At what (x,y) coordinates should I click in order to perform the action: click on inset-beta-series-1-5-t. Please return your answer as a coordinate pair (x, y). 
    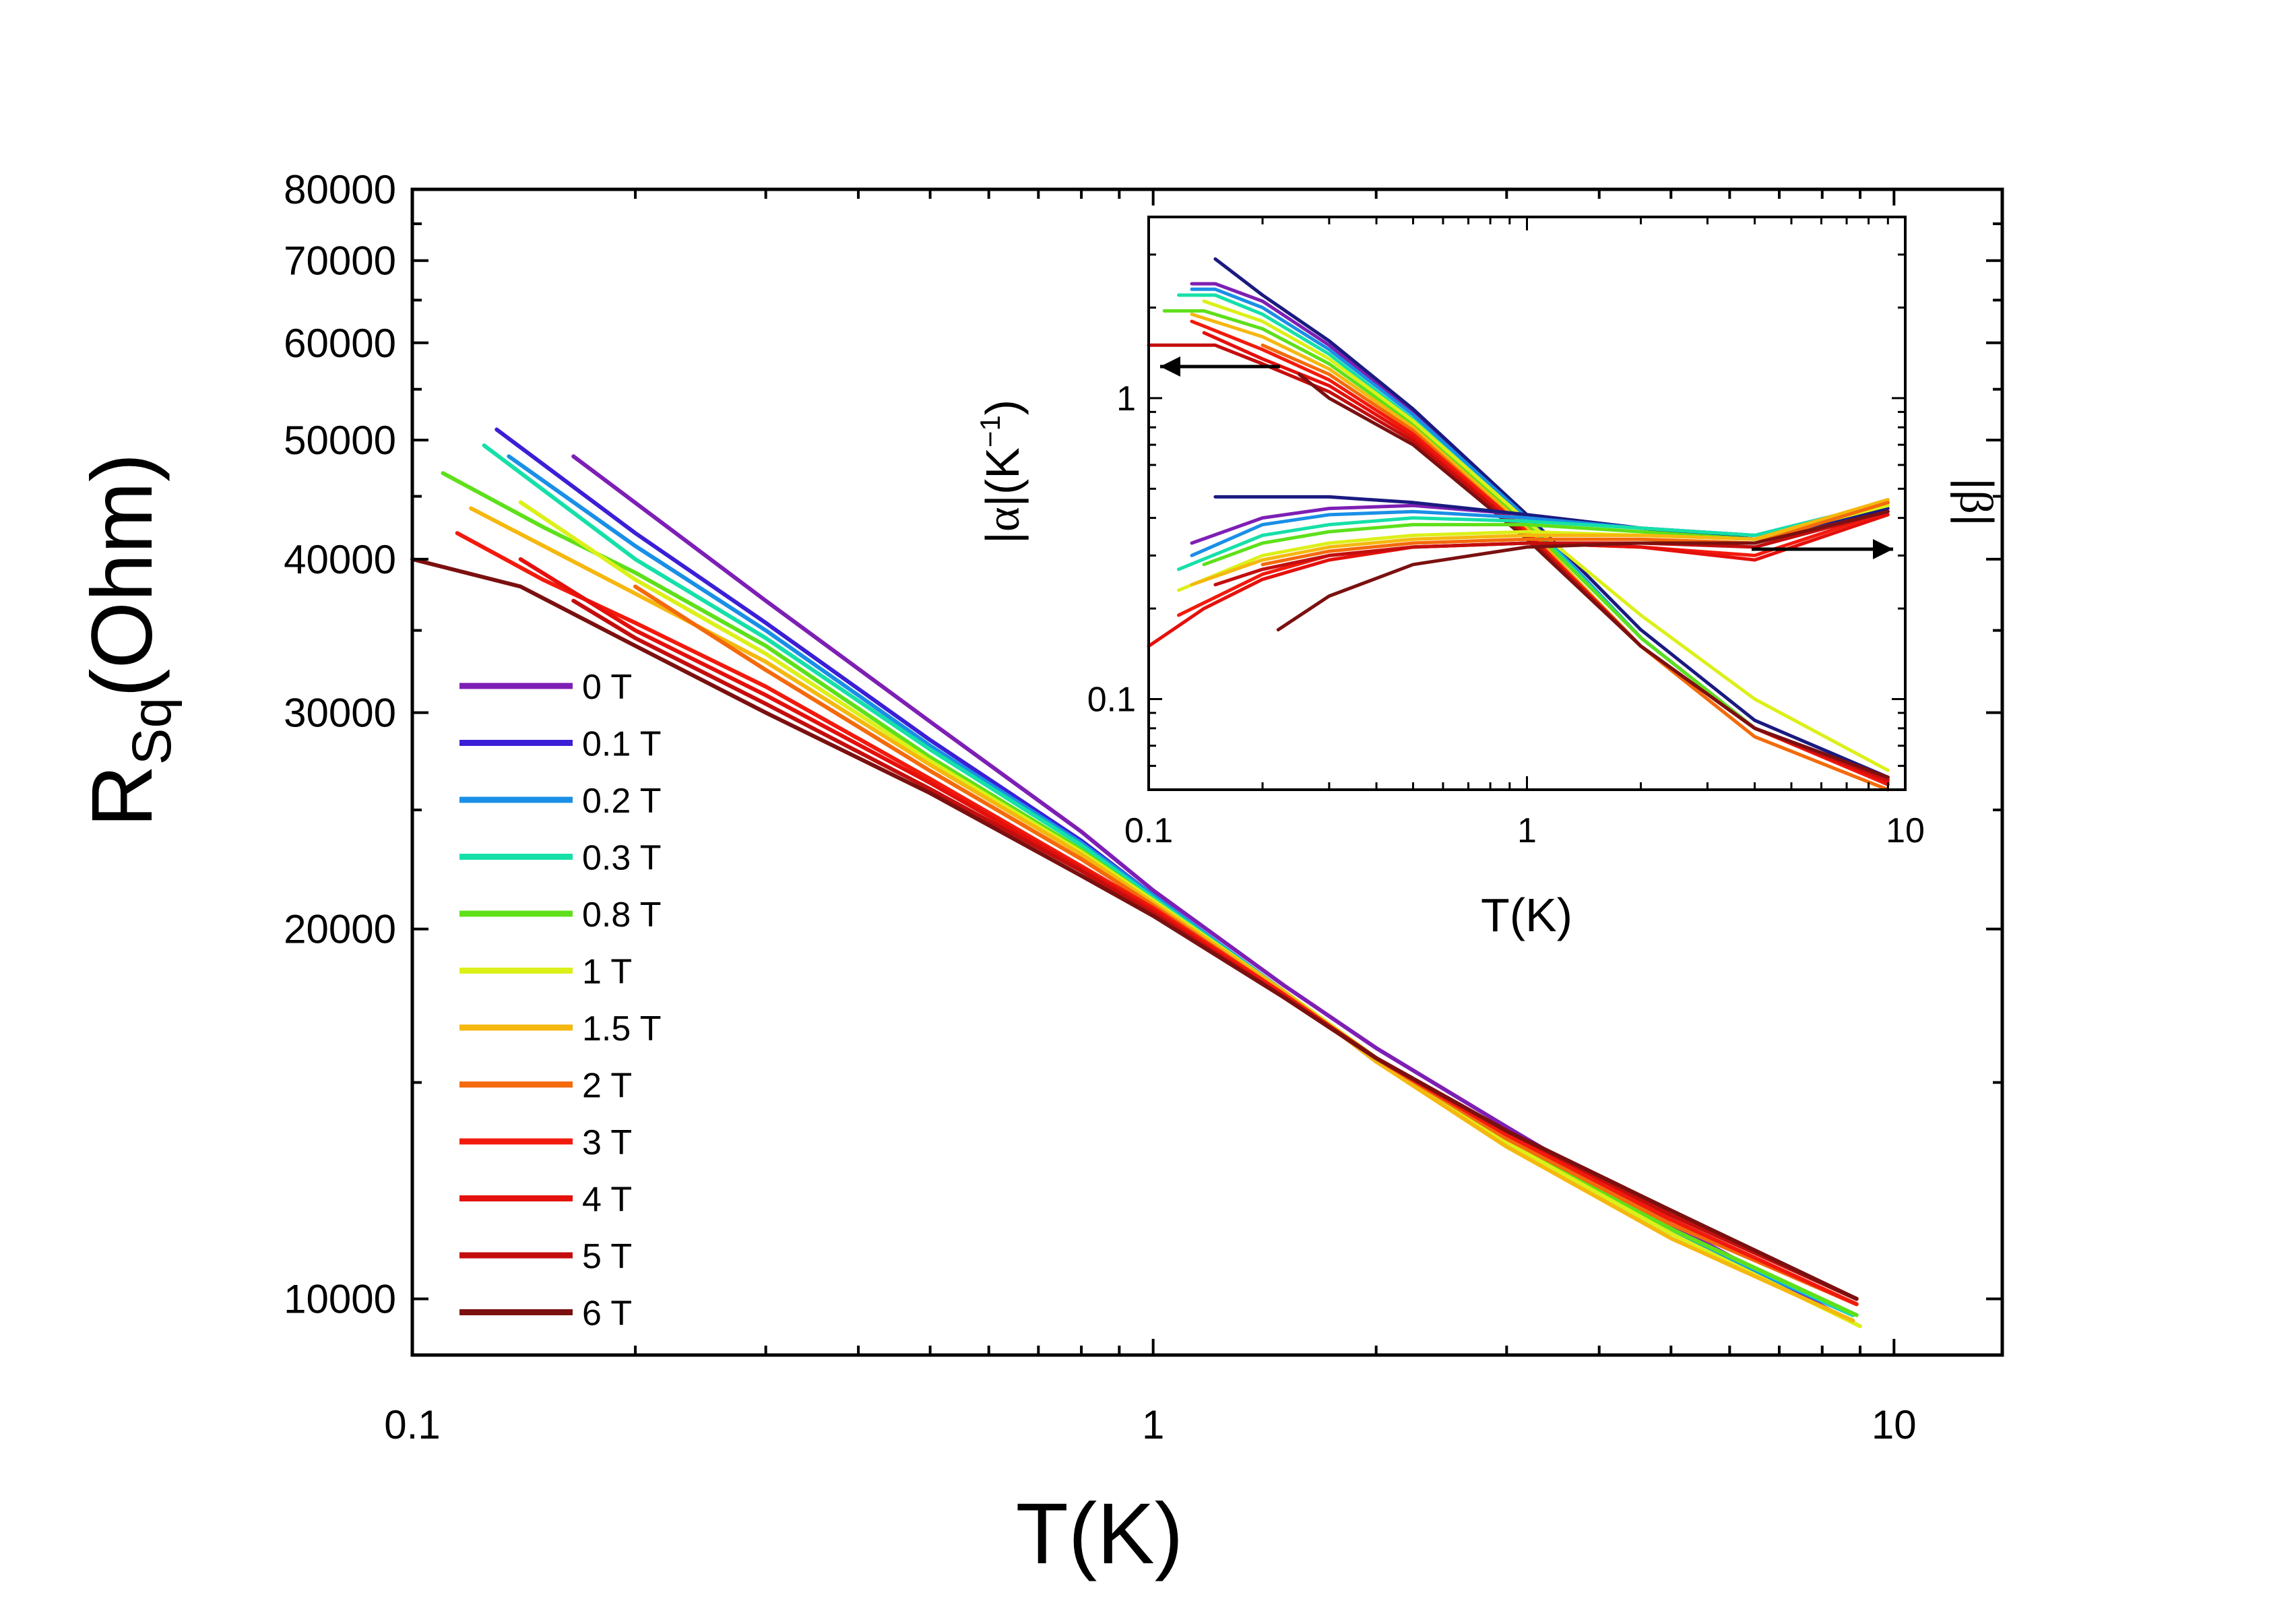
    Looking at the image, I should click on (1540, 542).